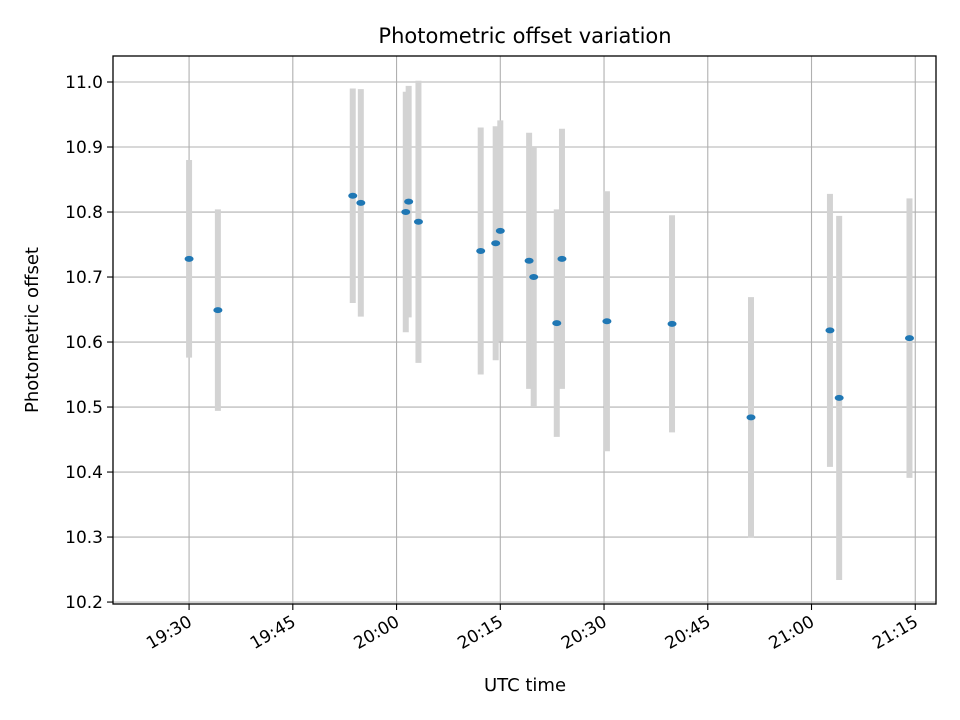 This screenshot has height=720, width=960. I want to click on y-axis: 10.2 10.3 10.4 10.5 10.6 10.7 10.8 10.9 11.0, so click(89, 343).